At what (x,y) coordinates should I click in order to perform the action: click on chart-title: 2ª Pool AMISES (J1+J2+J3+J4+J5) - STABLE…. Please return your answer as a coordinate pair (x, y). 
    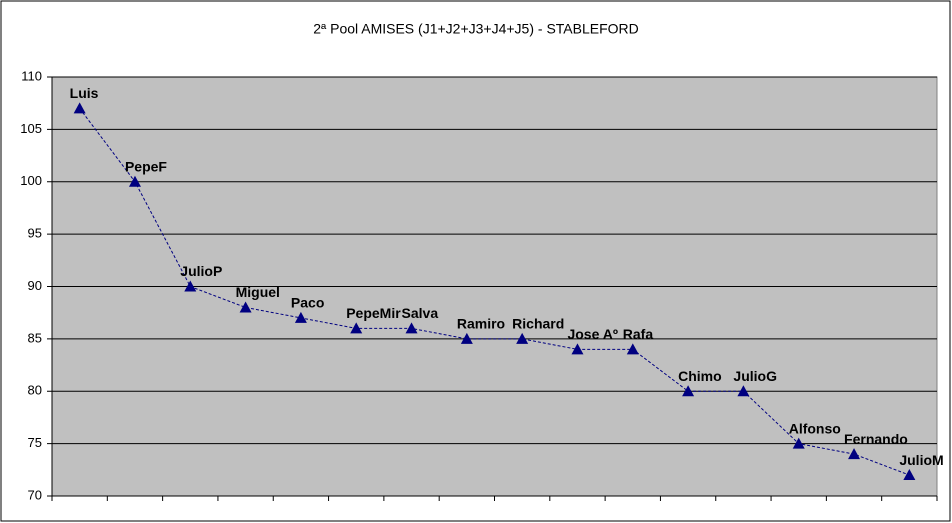
    Looking at the image, I should click on (476, 29).